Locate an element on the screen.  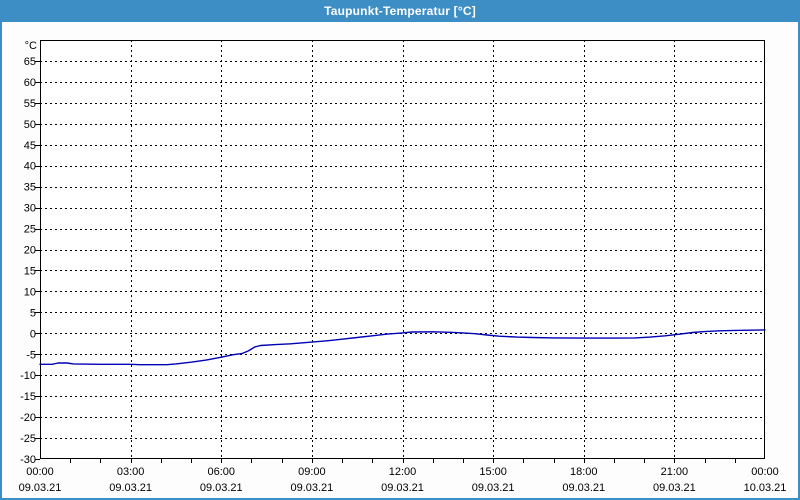
y-tick-label: 55 is located at coordinates (30, 104).